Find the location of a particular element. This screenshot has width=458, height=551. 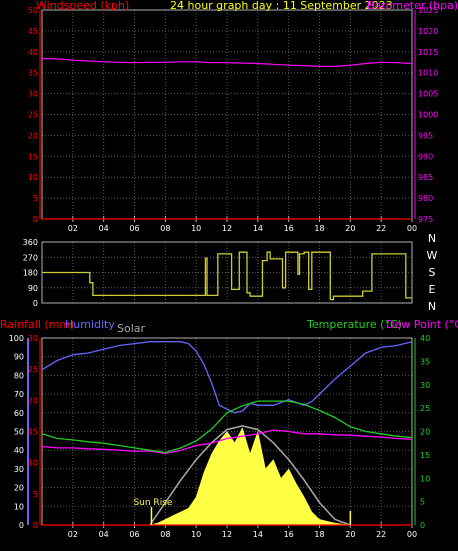

wind-panel-x-tick-label: 06 is located at coordinates (134, 228).